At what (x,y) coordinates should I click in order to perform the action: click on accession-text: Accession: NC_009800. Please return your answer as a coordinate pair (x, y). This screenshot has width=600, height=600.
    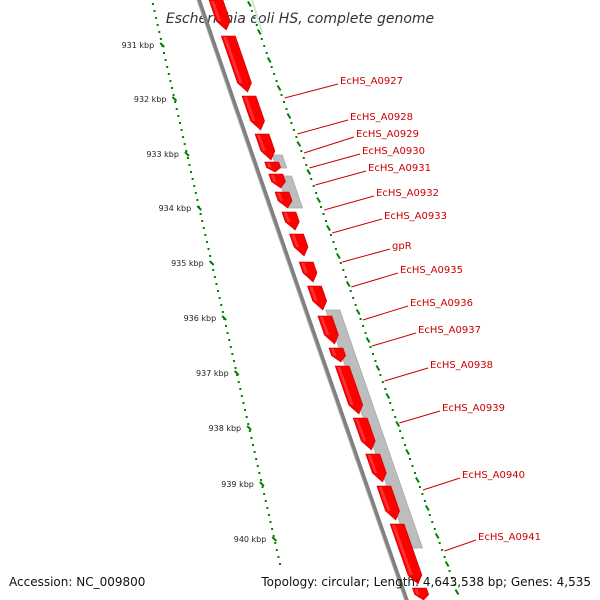
    Looking at the image, I should click on (77, 582).